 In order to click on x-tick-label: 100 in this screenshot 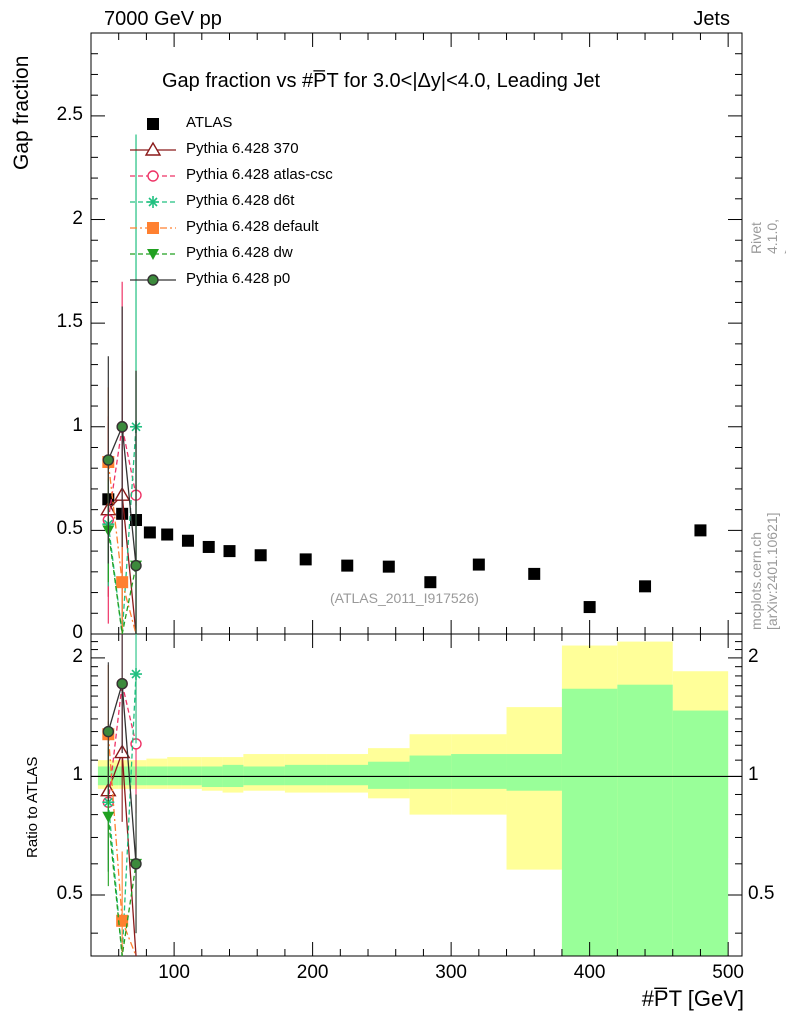, I will do `click(174, 972)`.